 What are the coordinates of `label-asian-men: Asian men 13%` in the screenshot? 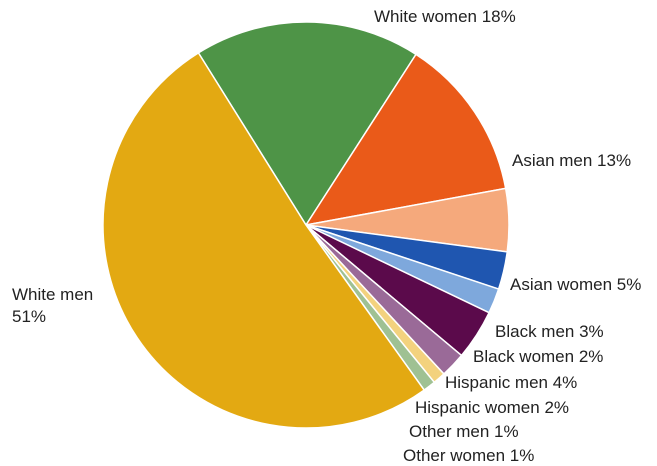 It's located at (571, 160).